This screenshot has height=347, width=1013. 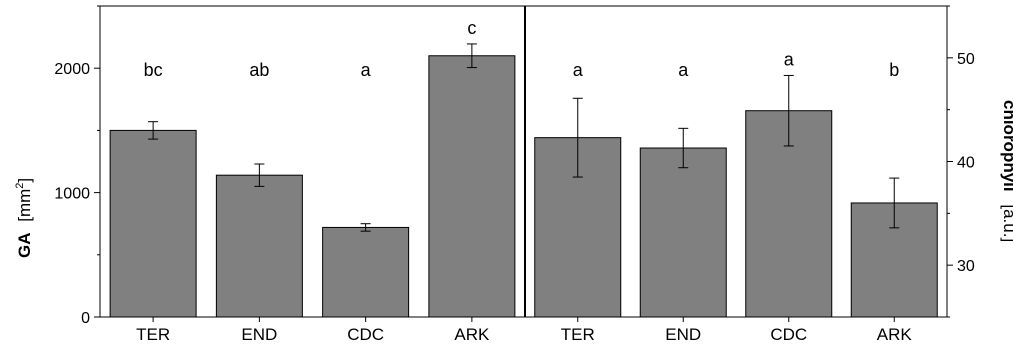 I want to click on left-y-tick-label: 2000, so click(x=72, y=69).